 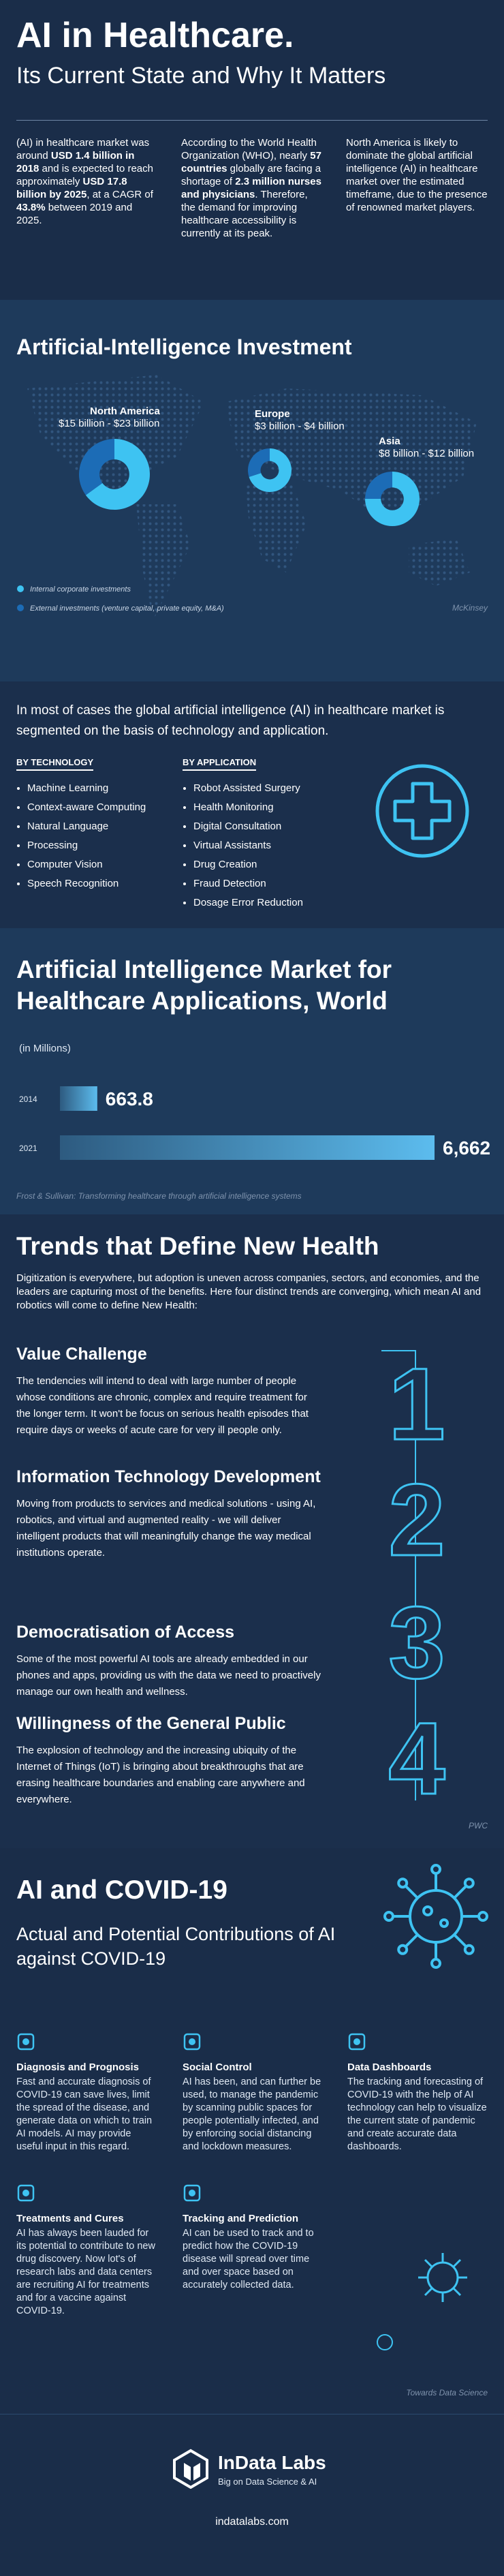 I want to click on region-label: North America, so click(x=125, y=411).